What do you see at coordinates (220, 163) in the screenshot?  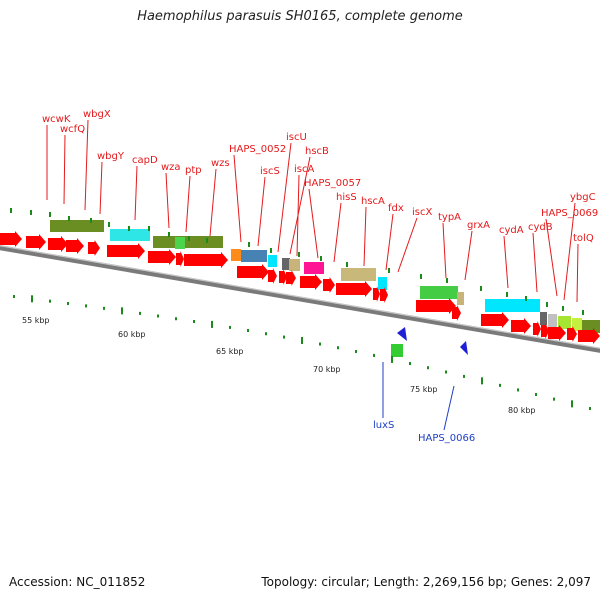 I see `label-wzs: wzs` at bounding box center [220, 163].